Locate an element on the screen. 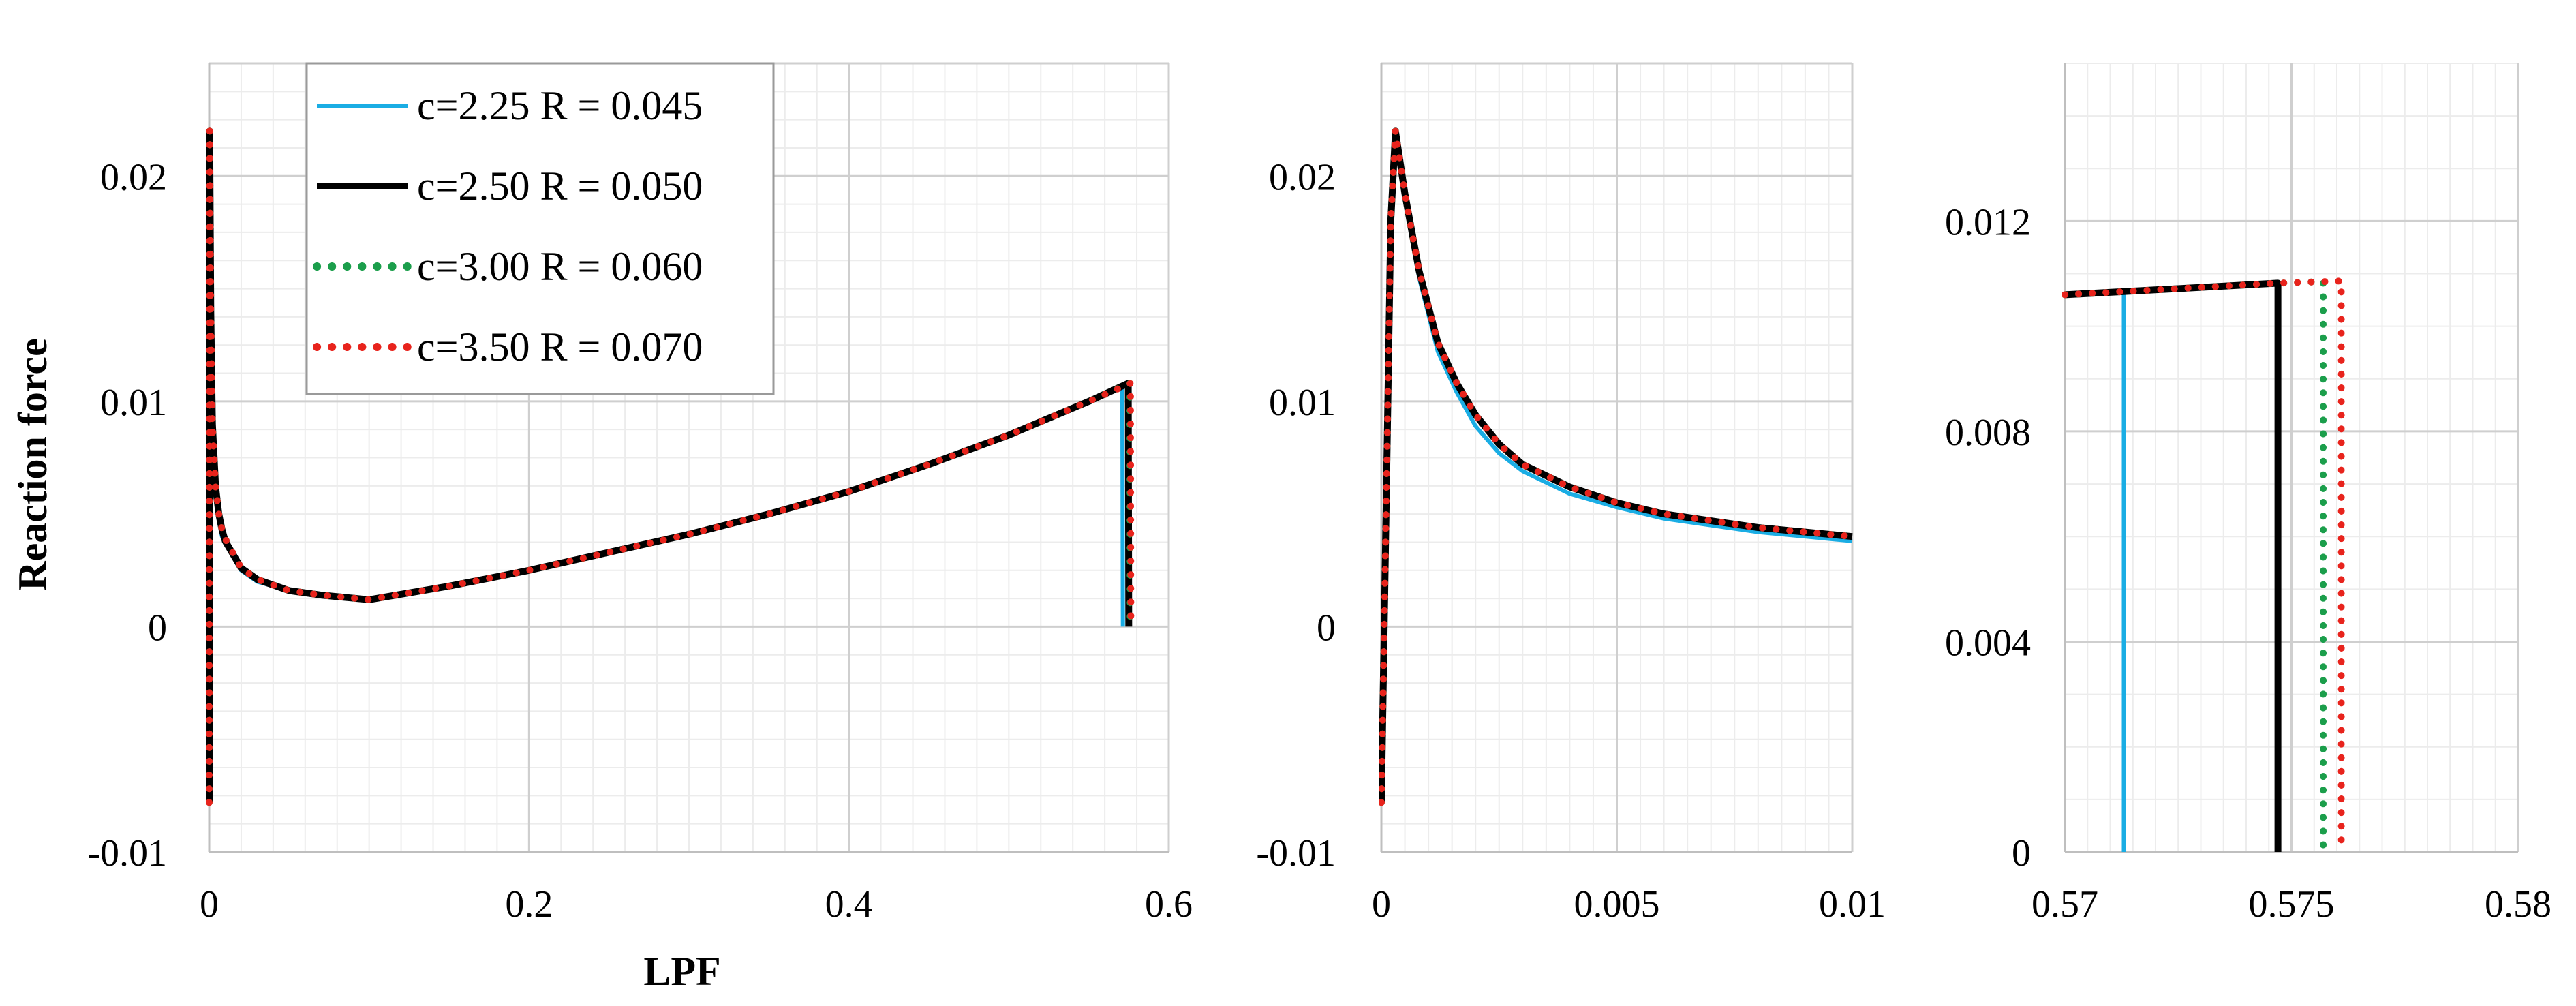 The width and height of the screenshot is (2576, 1006). legend-label-4: c=3.50 R = 0.070 is located at coordinates (560, 346).